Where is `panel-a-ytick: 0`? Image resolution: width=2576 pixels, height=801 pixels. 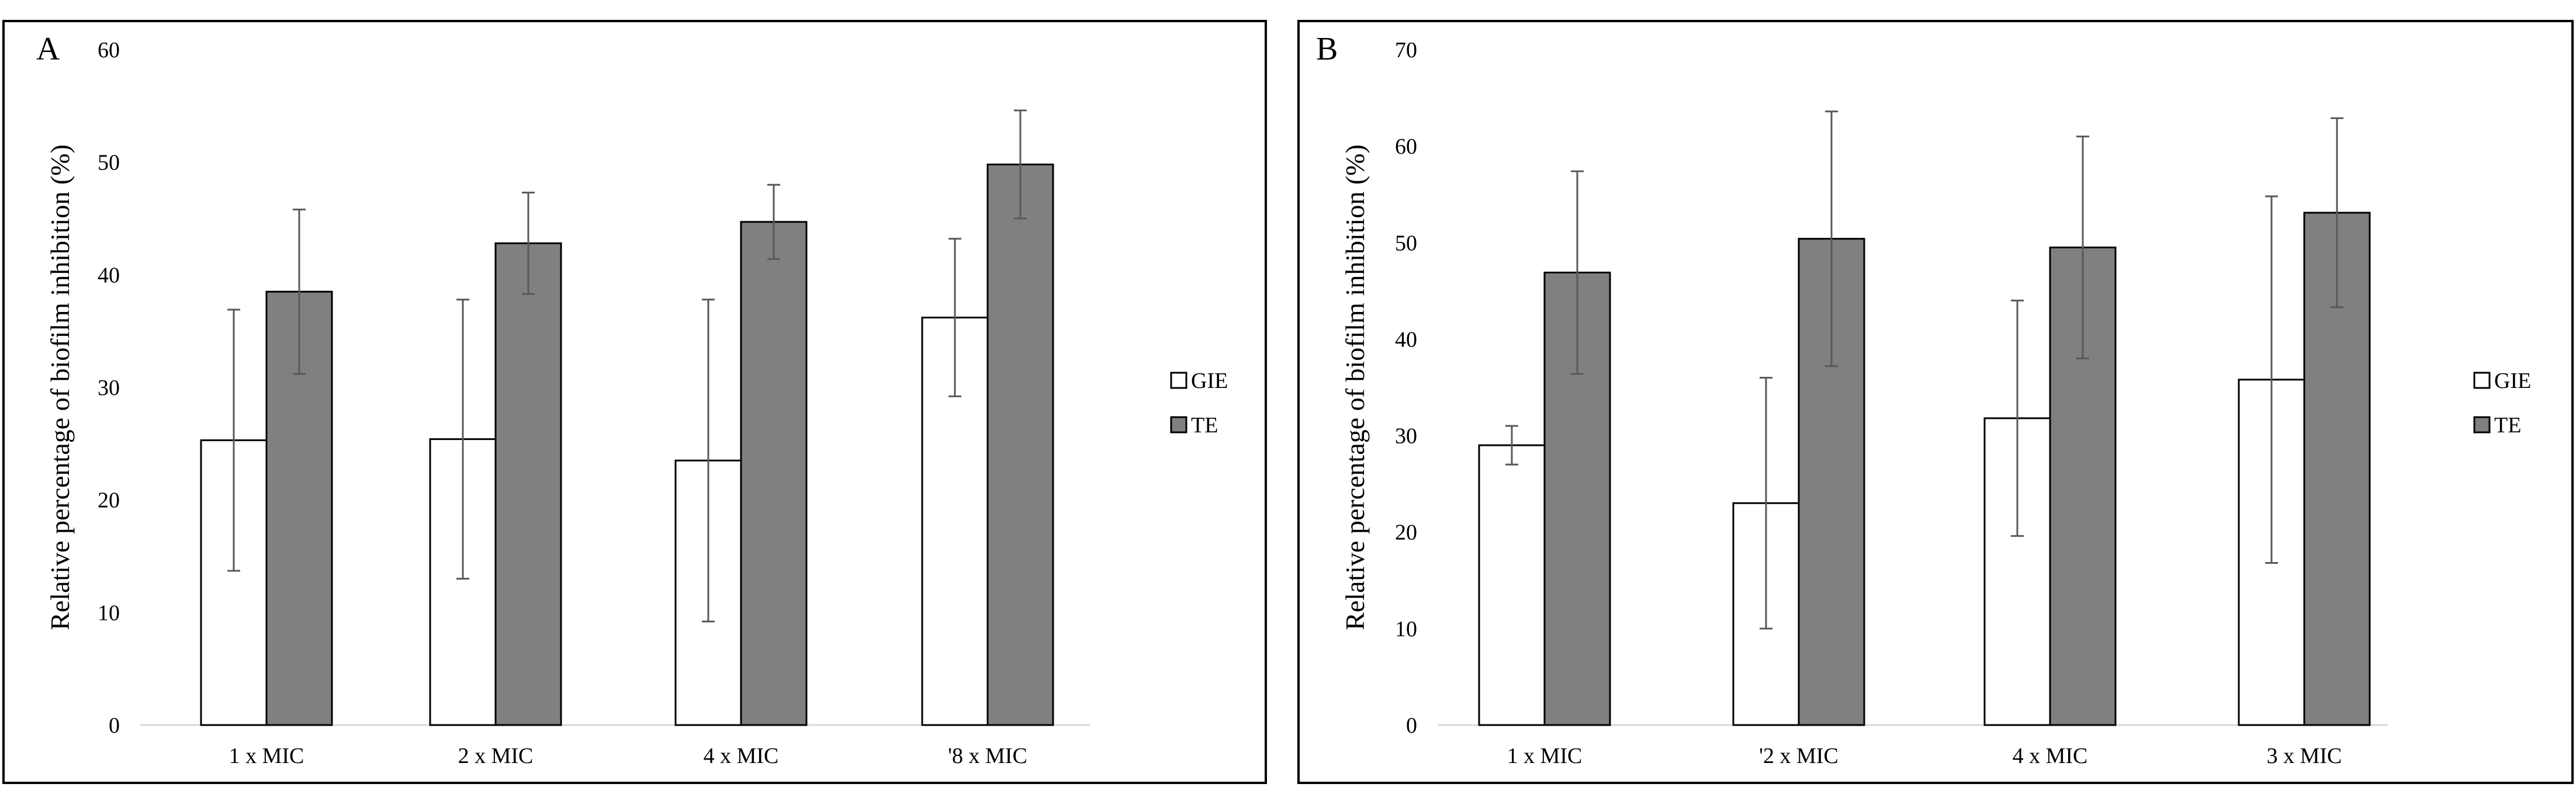 panel-a-ytick: 0 is located at coordinates (115, 725).